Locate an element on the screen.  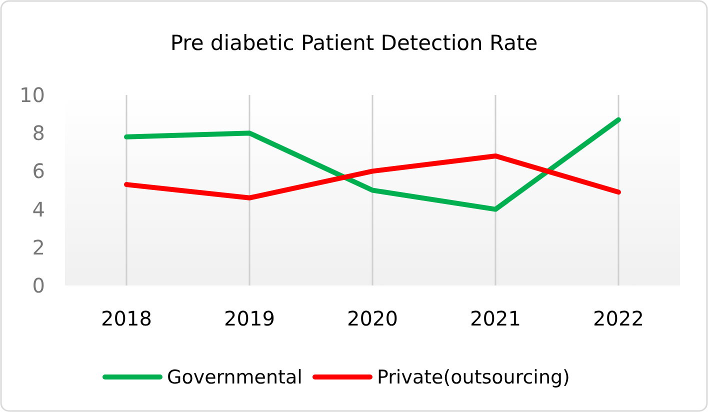
y-tick-label: 10 is located at coordinates (32, 95).